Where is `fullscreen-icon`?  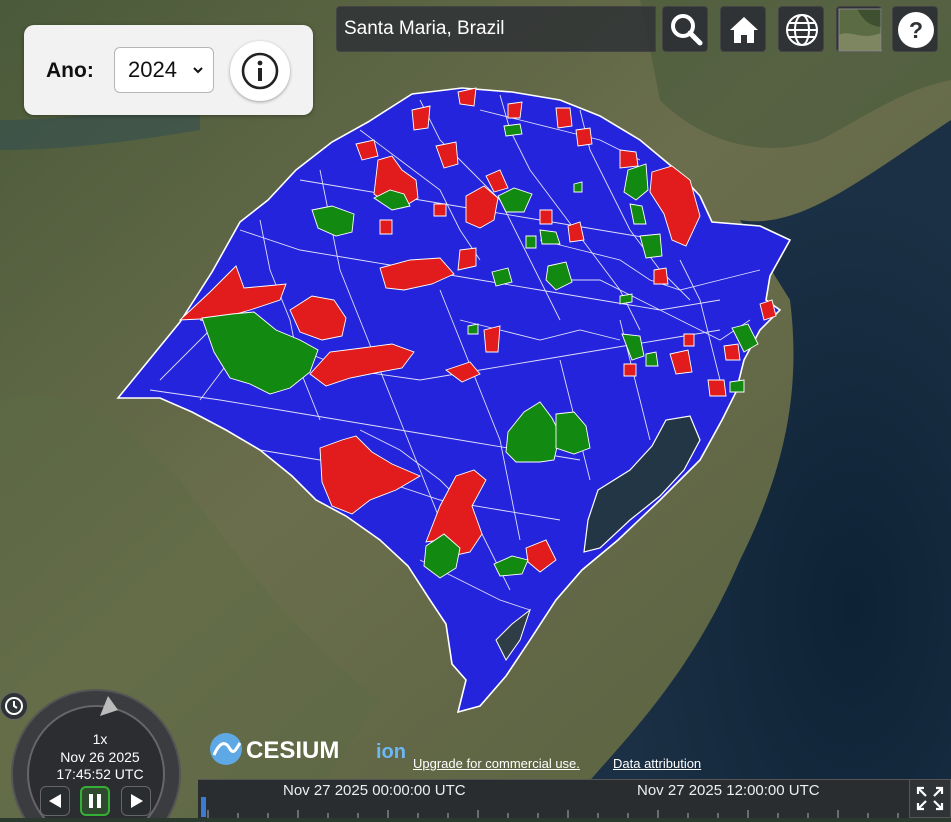
fullscreen-icon is located at coordinates (930, 798).